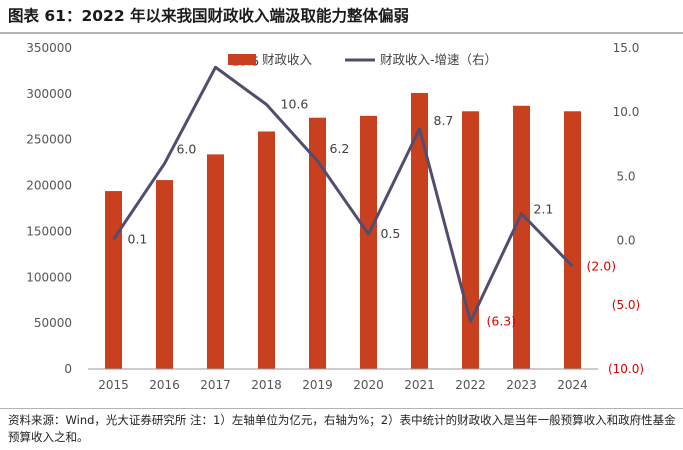  What do you see at coordinates (341, 408) in the screenshot?
I see `footer-divider` at bounding box center [341, 408].